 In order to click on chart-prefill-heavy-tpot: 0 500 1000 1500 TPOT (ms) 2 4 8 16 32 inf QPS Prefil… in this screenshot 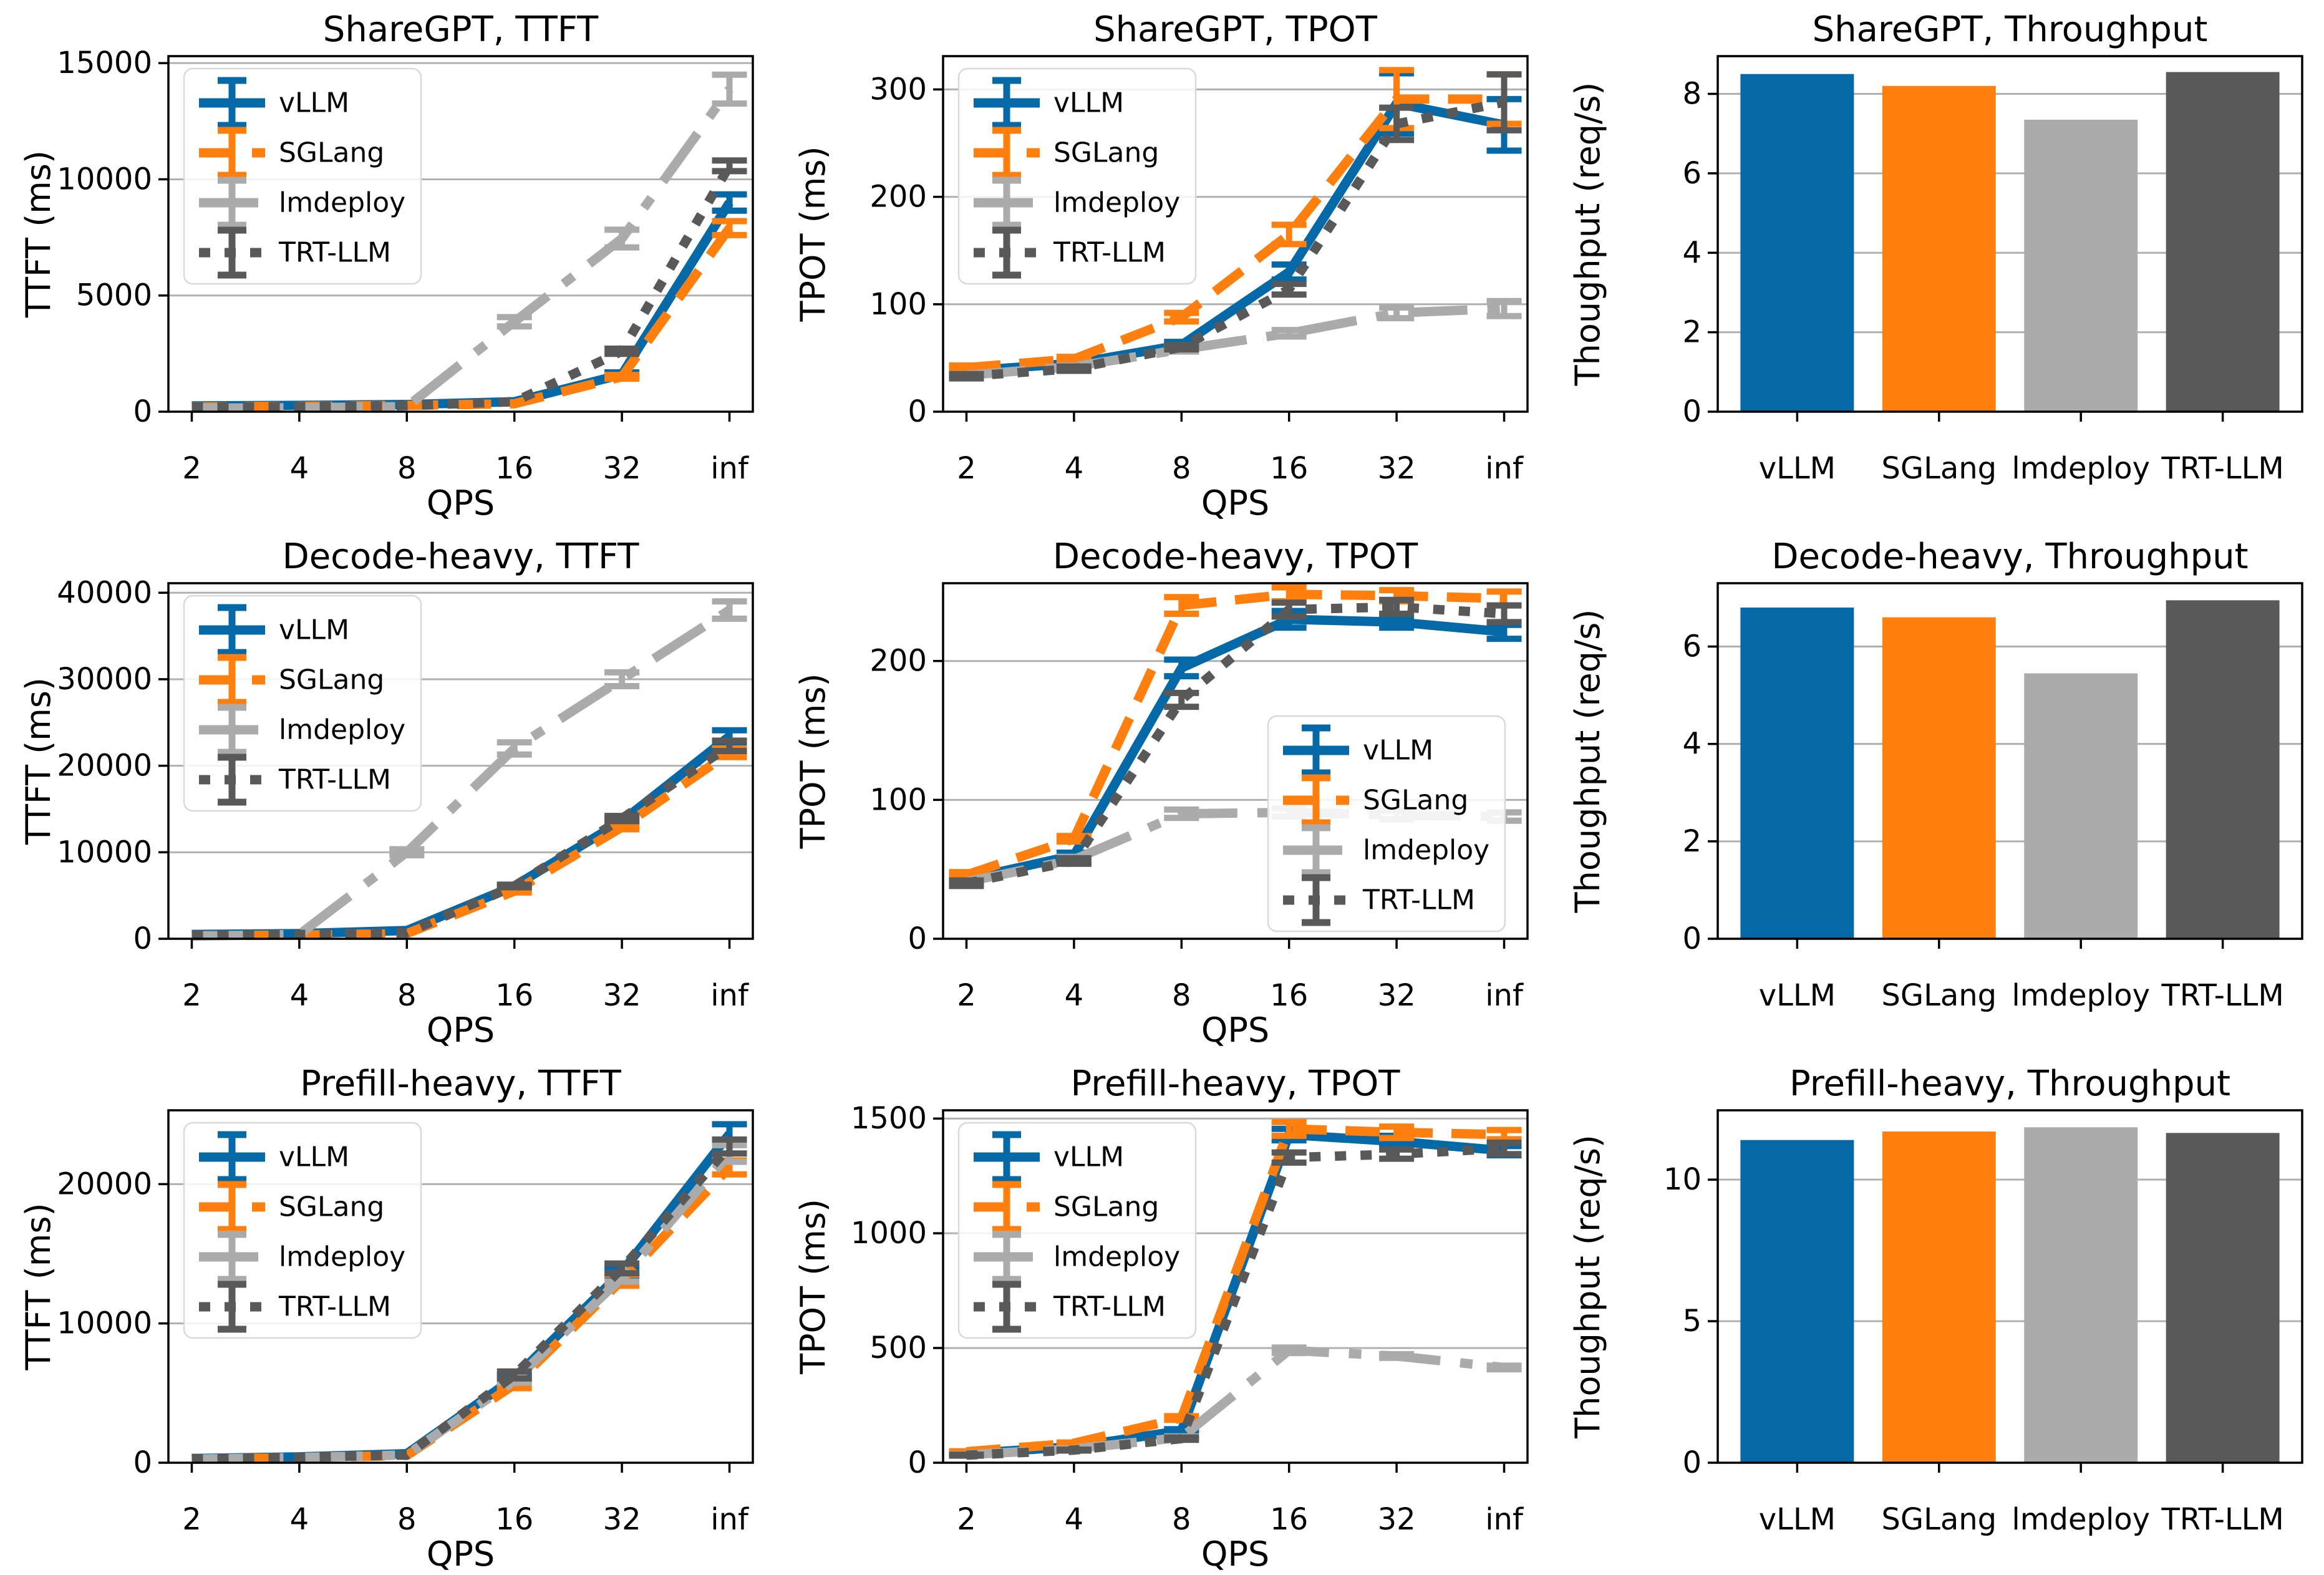, I will do `click(1161, 1319)`.